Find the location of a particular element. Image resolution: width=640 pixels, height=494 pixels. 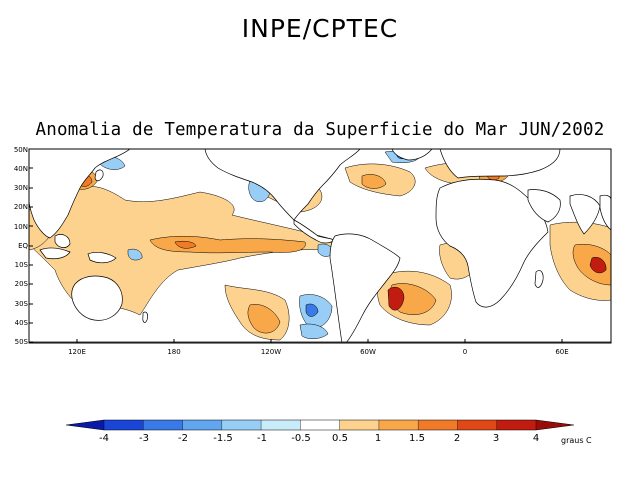

lon-label-120w: 120W is located at coordinates (271, 352).